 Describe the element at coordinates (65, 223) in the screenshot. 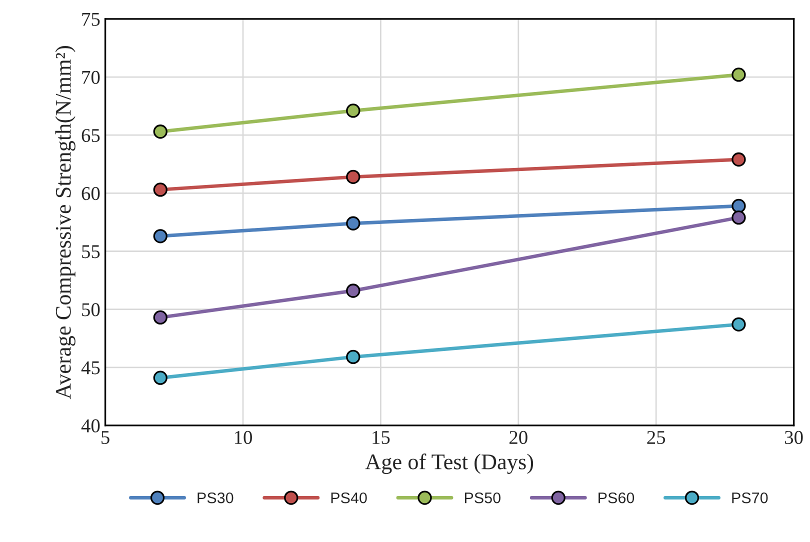

I see `y-axis-title: Average Compressive Strength(N/mm²)` at that location.